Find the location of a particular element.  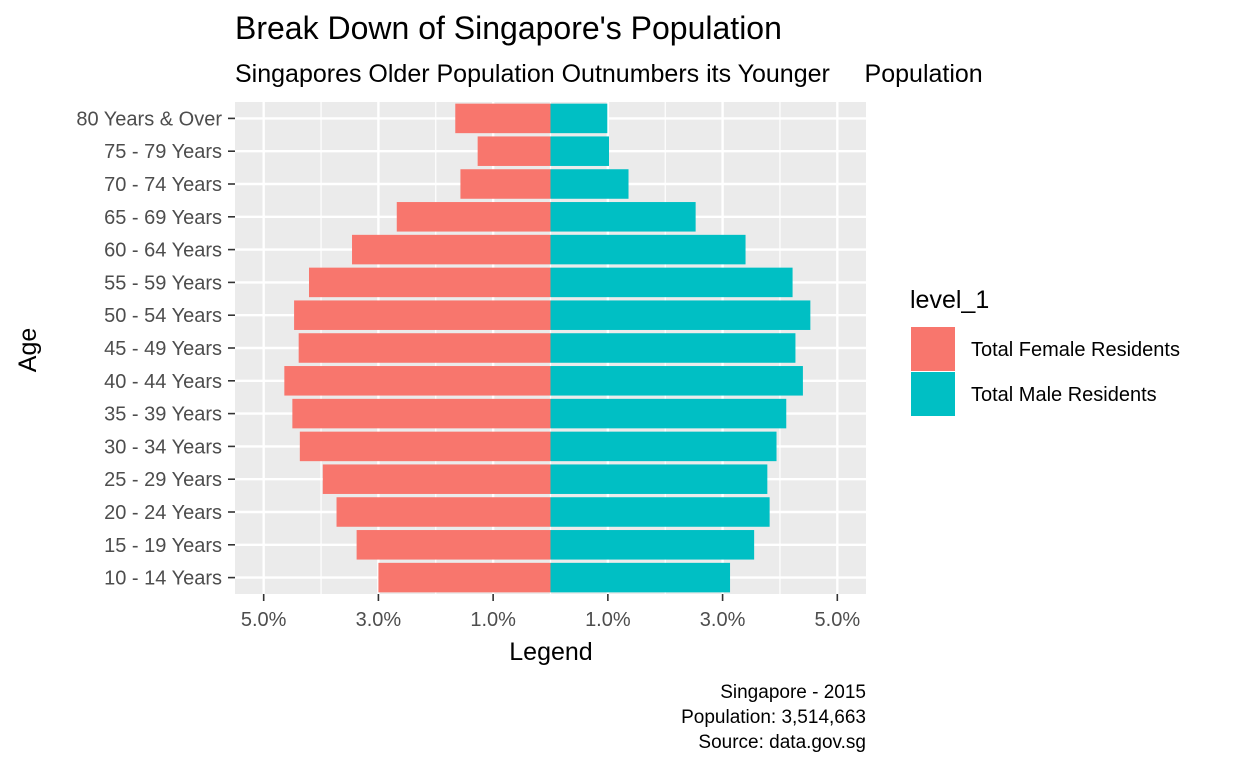

chart-title: Break Down of Singapore's Population is located at coordinates (508, 28).